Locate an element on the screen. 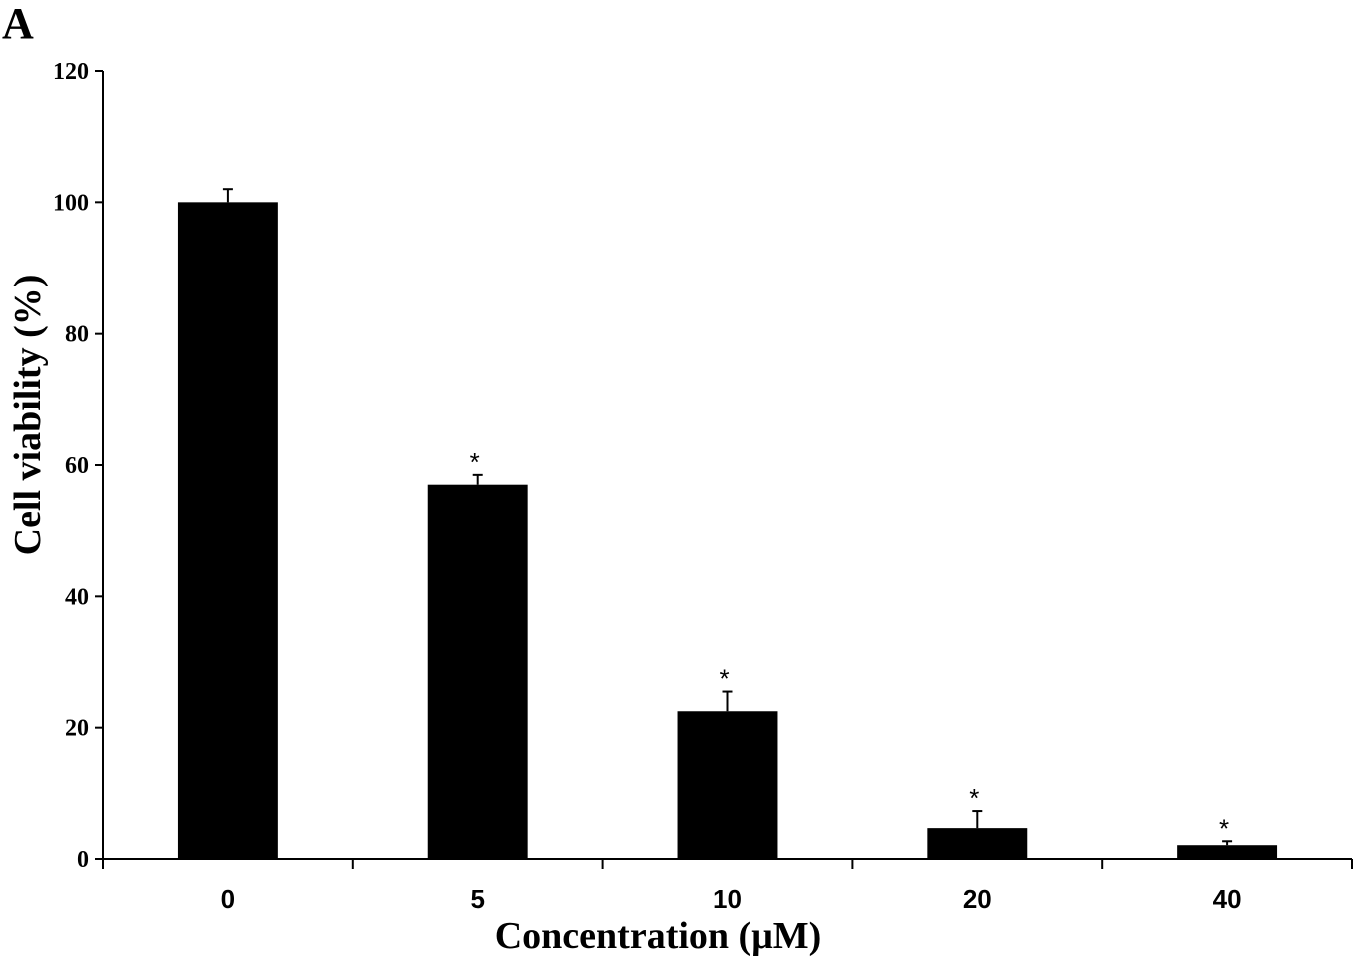  y-tick-label: 60 is located at coordinates (77, 466).